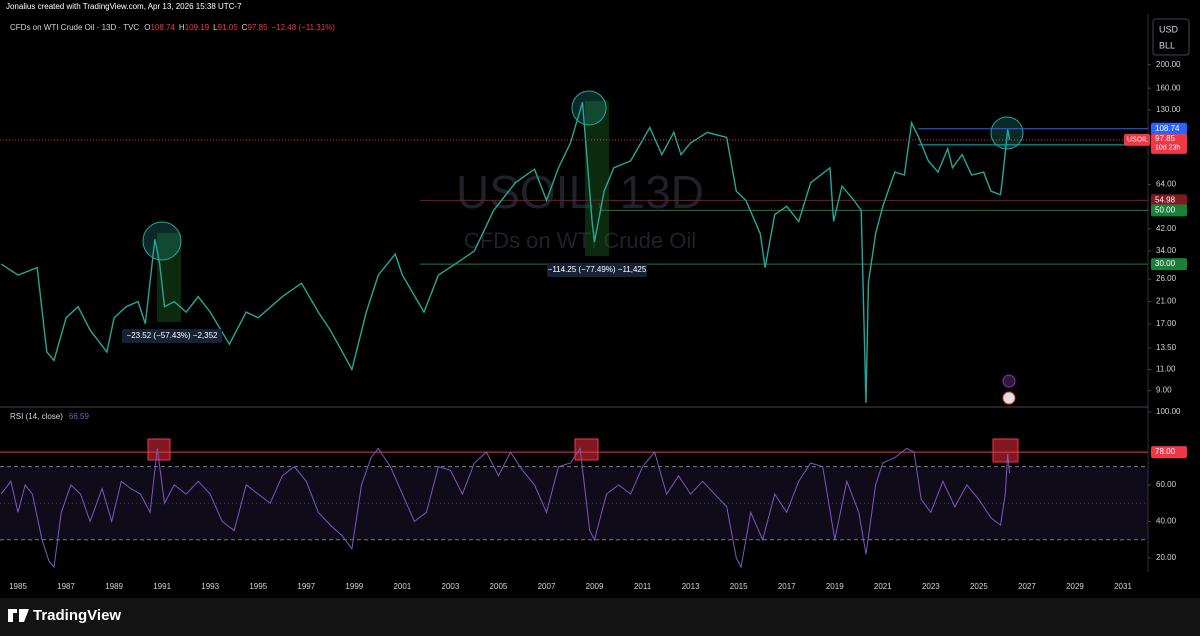  Describe the element at coordinates (1166, 369) in the screenshot. I see `y-tick-label: 11.00` at that location.